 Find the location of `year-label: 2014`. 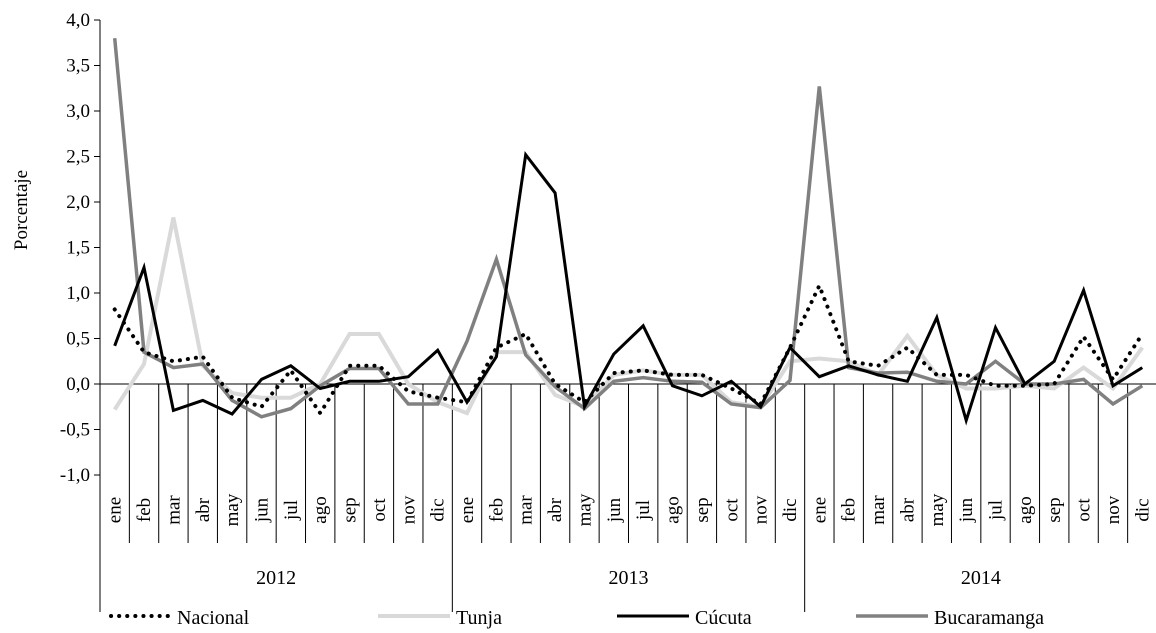

year-label: 2014 is located at coordinates (981, 578).